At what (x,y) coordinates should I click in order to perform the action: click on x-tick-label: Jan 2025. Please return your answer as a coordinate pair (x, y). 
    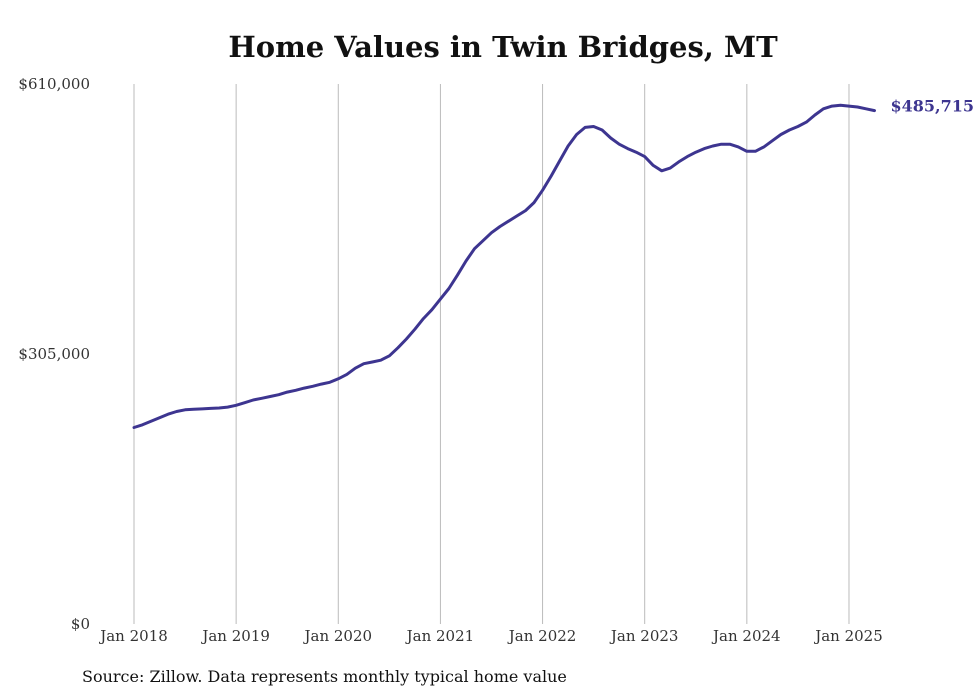
    Looking at the image, I should click on (848, 636).